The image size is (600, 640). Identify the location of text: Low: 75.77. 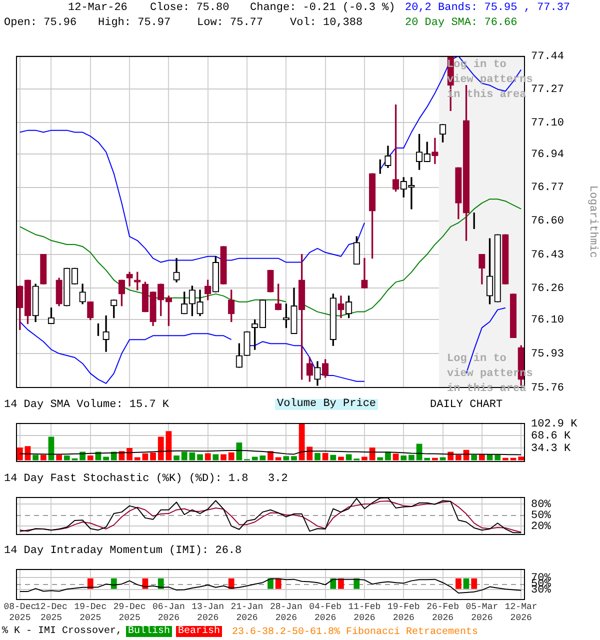
(230, 23).